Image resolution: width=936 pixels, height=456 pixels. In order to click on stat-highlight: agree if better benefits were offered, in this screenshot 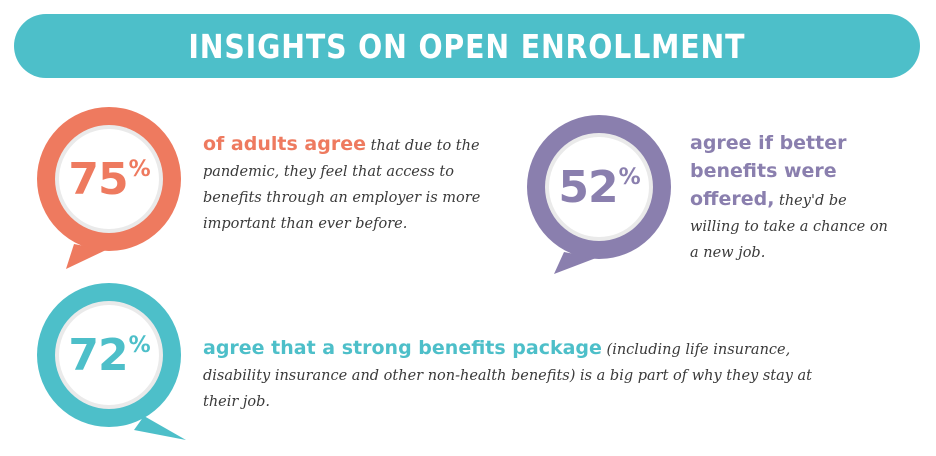, I will do `click(768, 171)`.